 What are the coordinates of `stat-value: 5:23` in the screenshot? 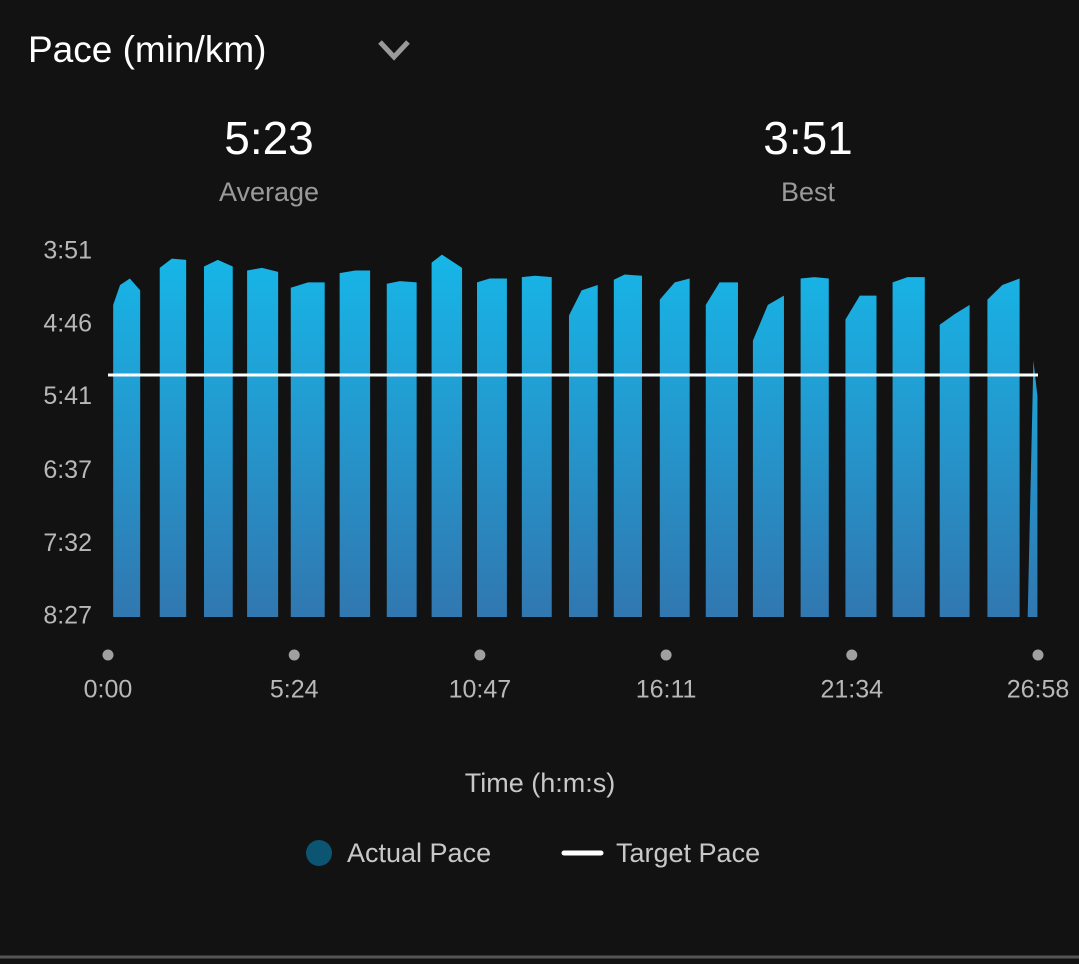 It's located at (269, 138).